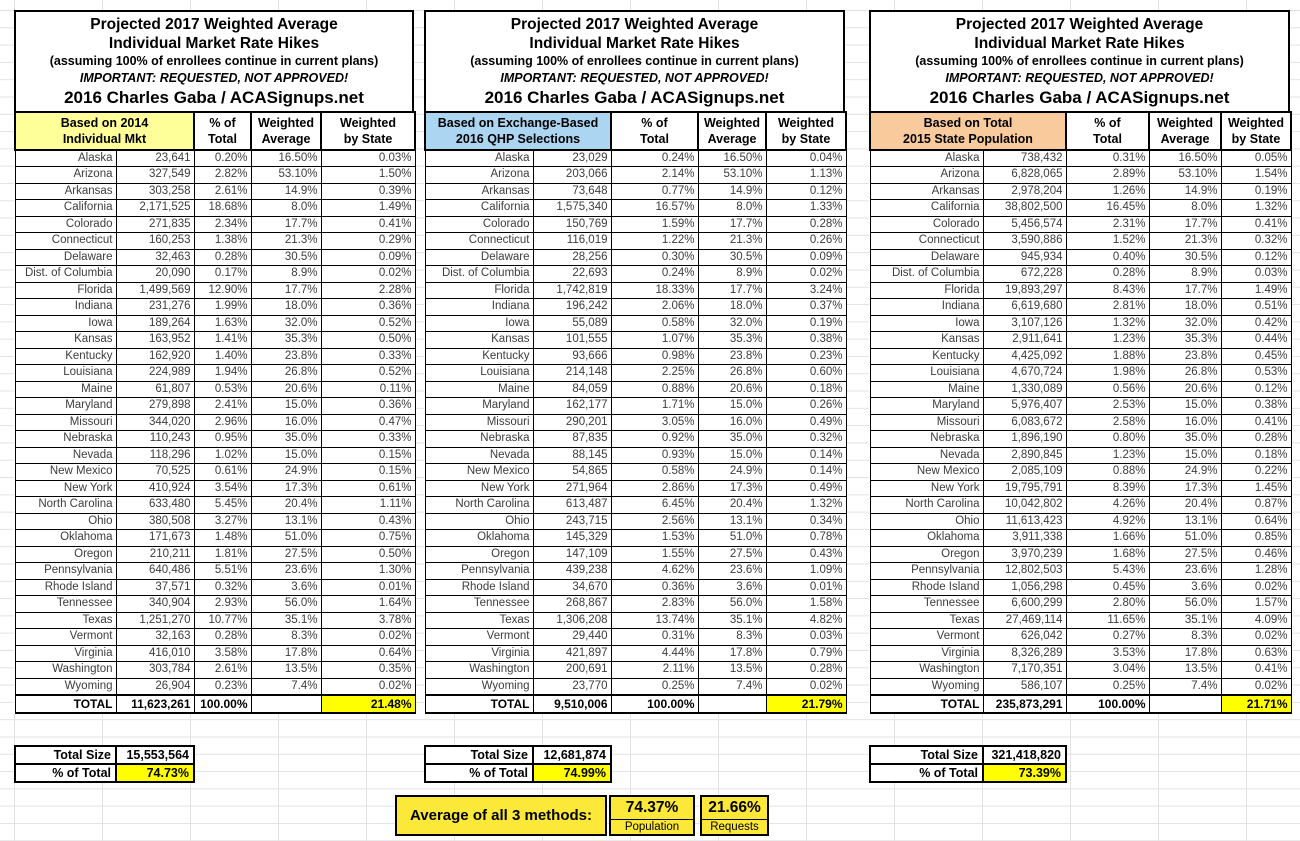 This screenshot has width=1300, height=841. I want to click on market-size-cell: 271,835, so click(155, 224).